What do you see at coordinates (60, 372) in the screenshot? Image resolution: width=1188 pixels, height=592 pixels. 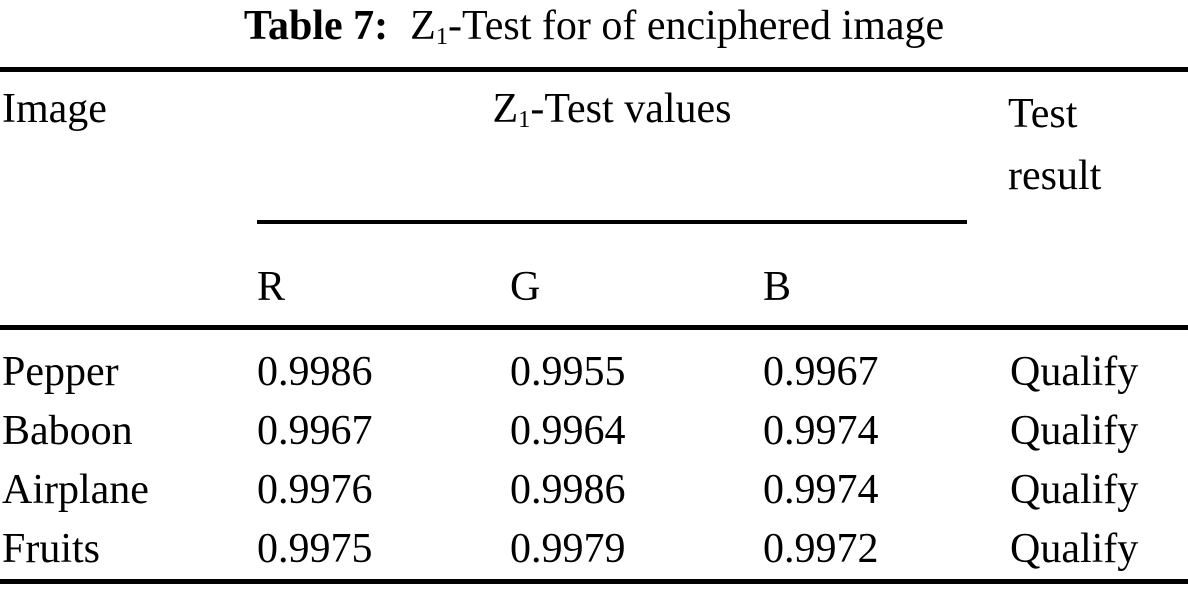 I see `image-name-cell: Pepper` at bounding box center [60, 372].